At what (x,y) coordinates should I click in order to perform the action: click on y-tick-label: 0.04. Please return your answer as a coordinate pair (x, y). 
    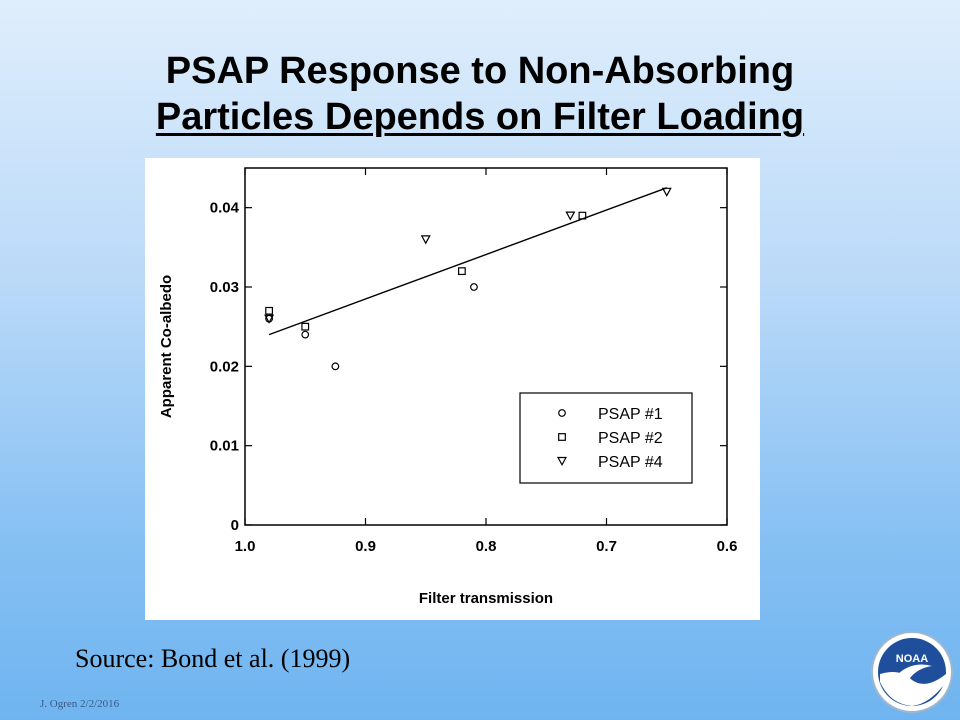
    Looking at the image, I should click on (225, 208).